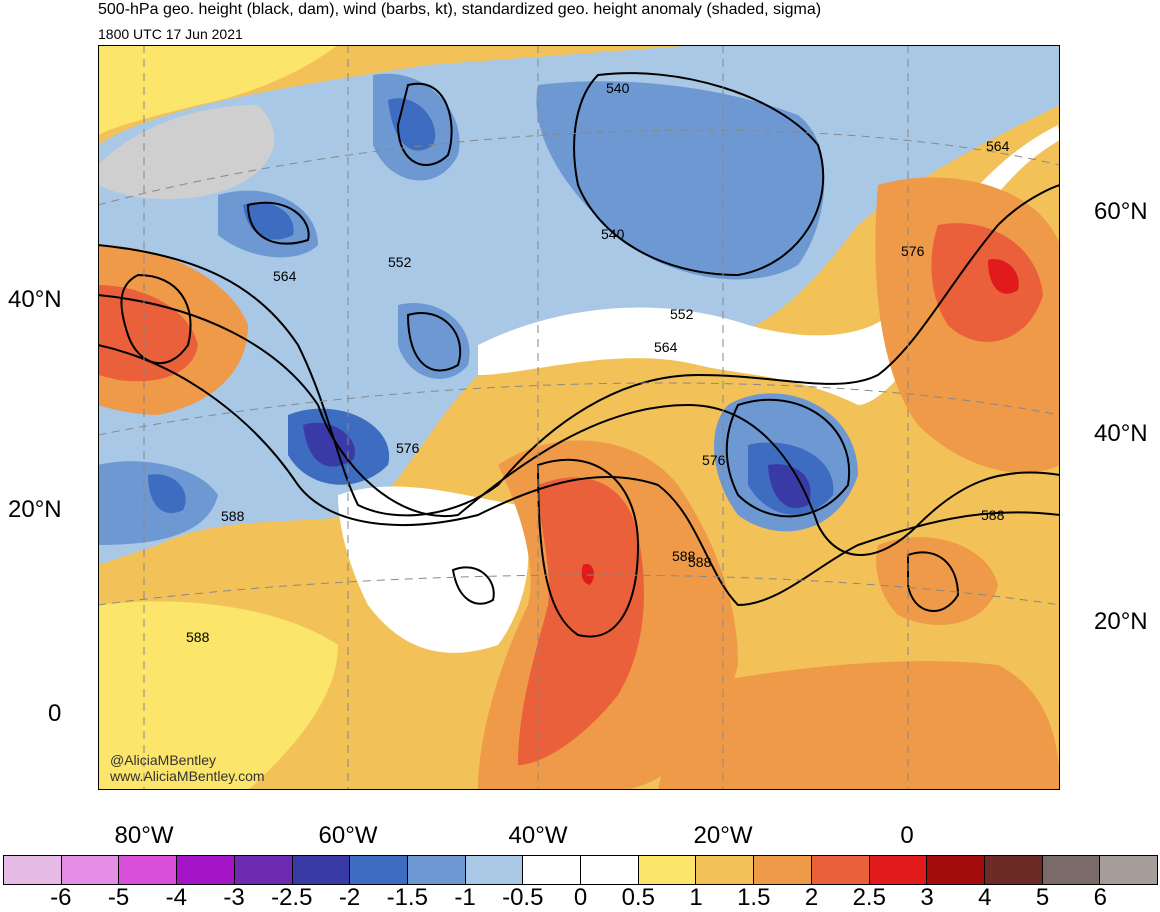  I want to click on colorbar-tick-label: -2.5, so click(292, 897).